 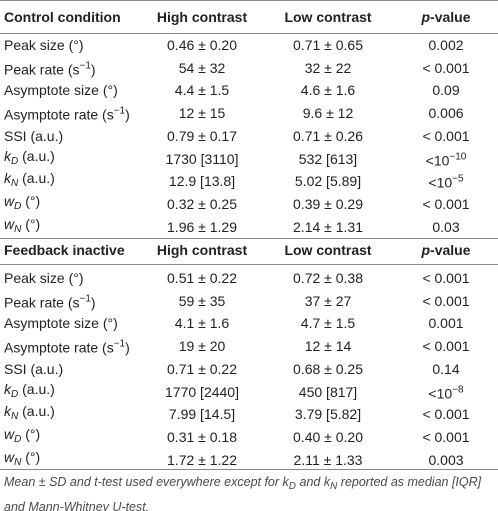 I want to click on cell-value: 1.96 ± 1.29, so click(x=202, y=226).